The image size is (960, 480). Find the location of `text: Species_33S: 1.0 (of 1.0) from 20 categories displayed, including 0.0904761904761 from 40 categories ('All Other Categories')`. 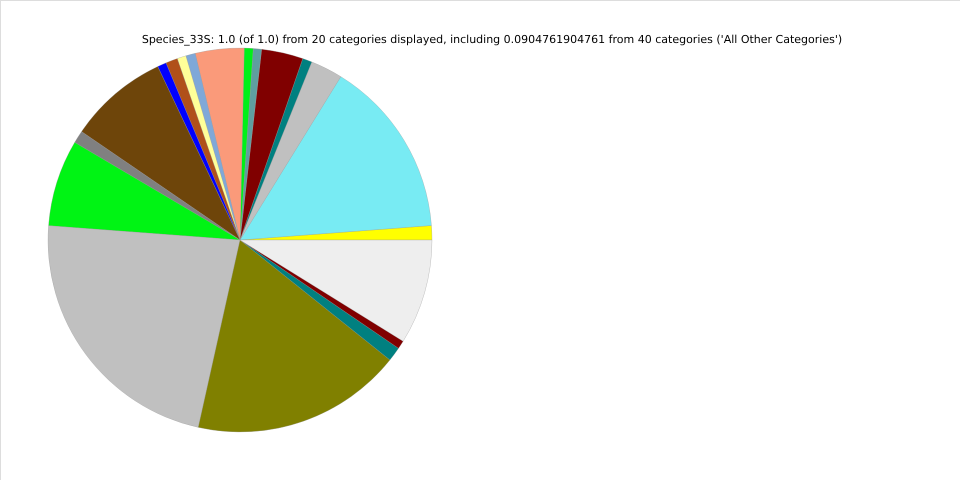

text: Species_33S: 1.0 (of 1.0) from 20 categories displayed, including 0.0904761904761 from 40 categories ('All Other Categories') is located at coordinates (492, 39).